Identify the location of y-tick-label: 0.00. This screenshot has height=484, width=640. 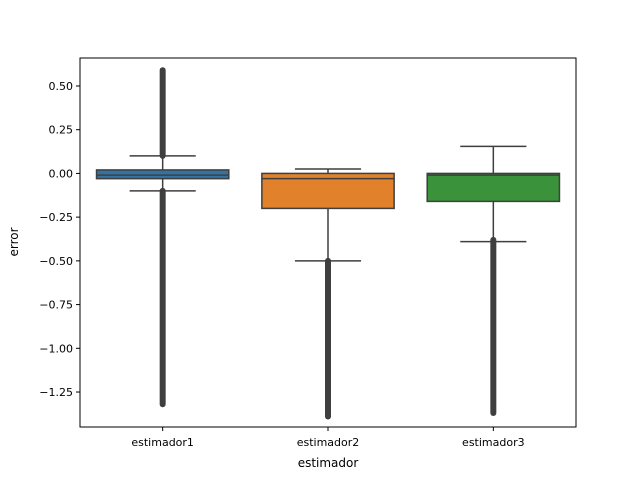
(61, 173).